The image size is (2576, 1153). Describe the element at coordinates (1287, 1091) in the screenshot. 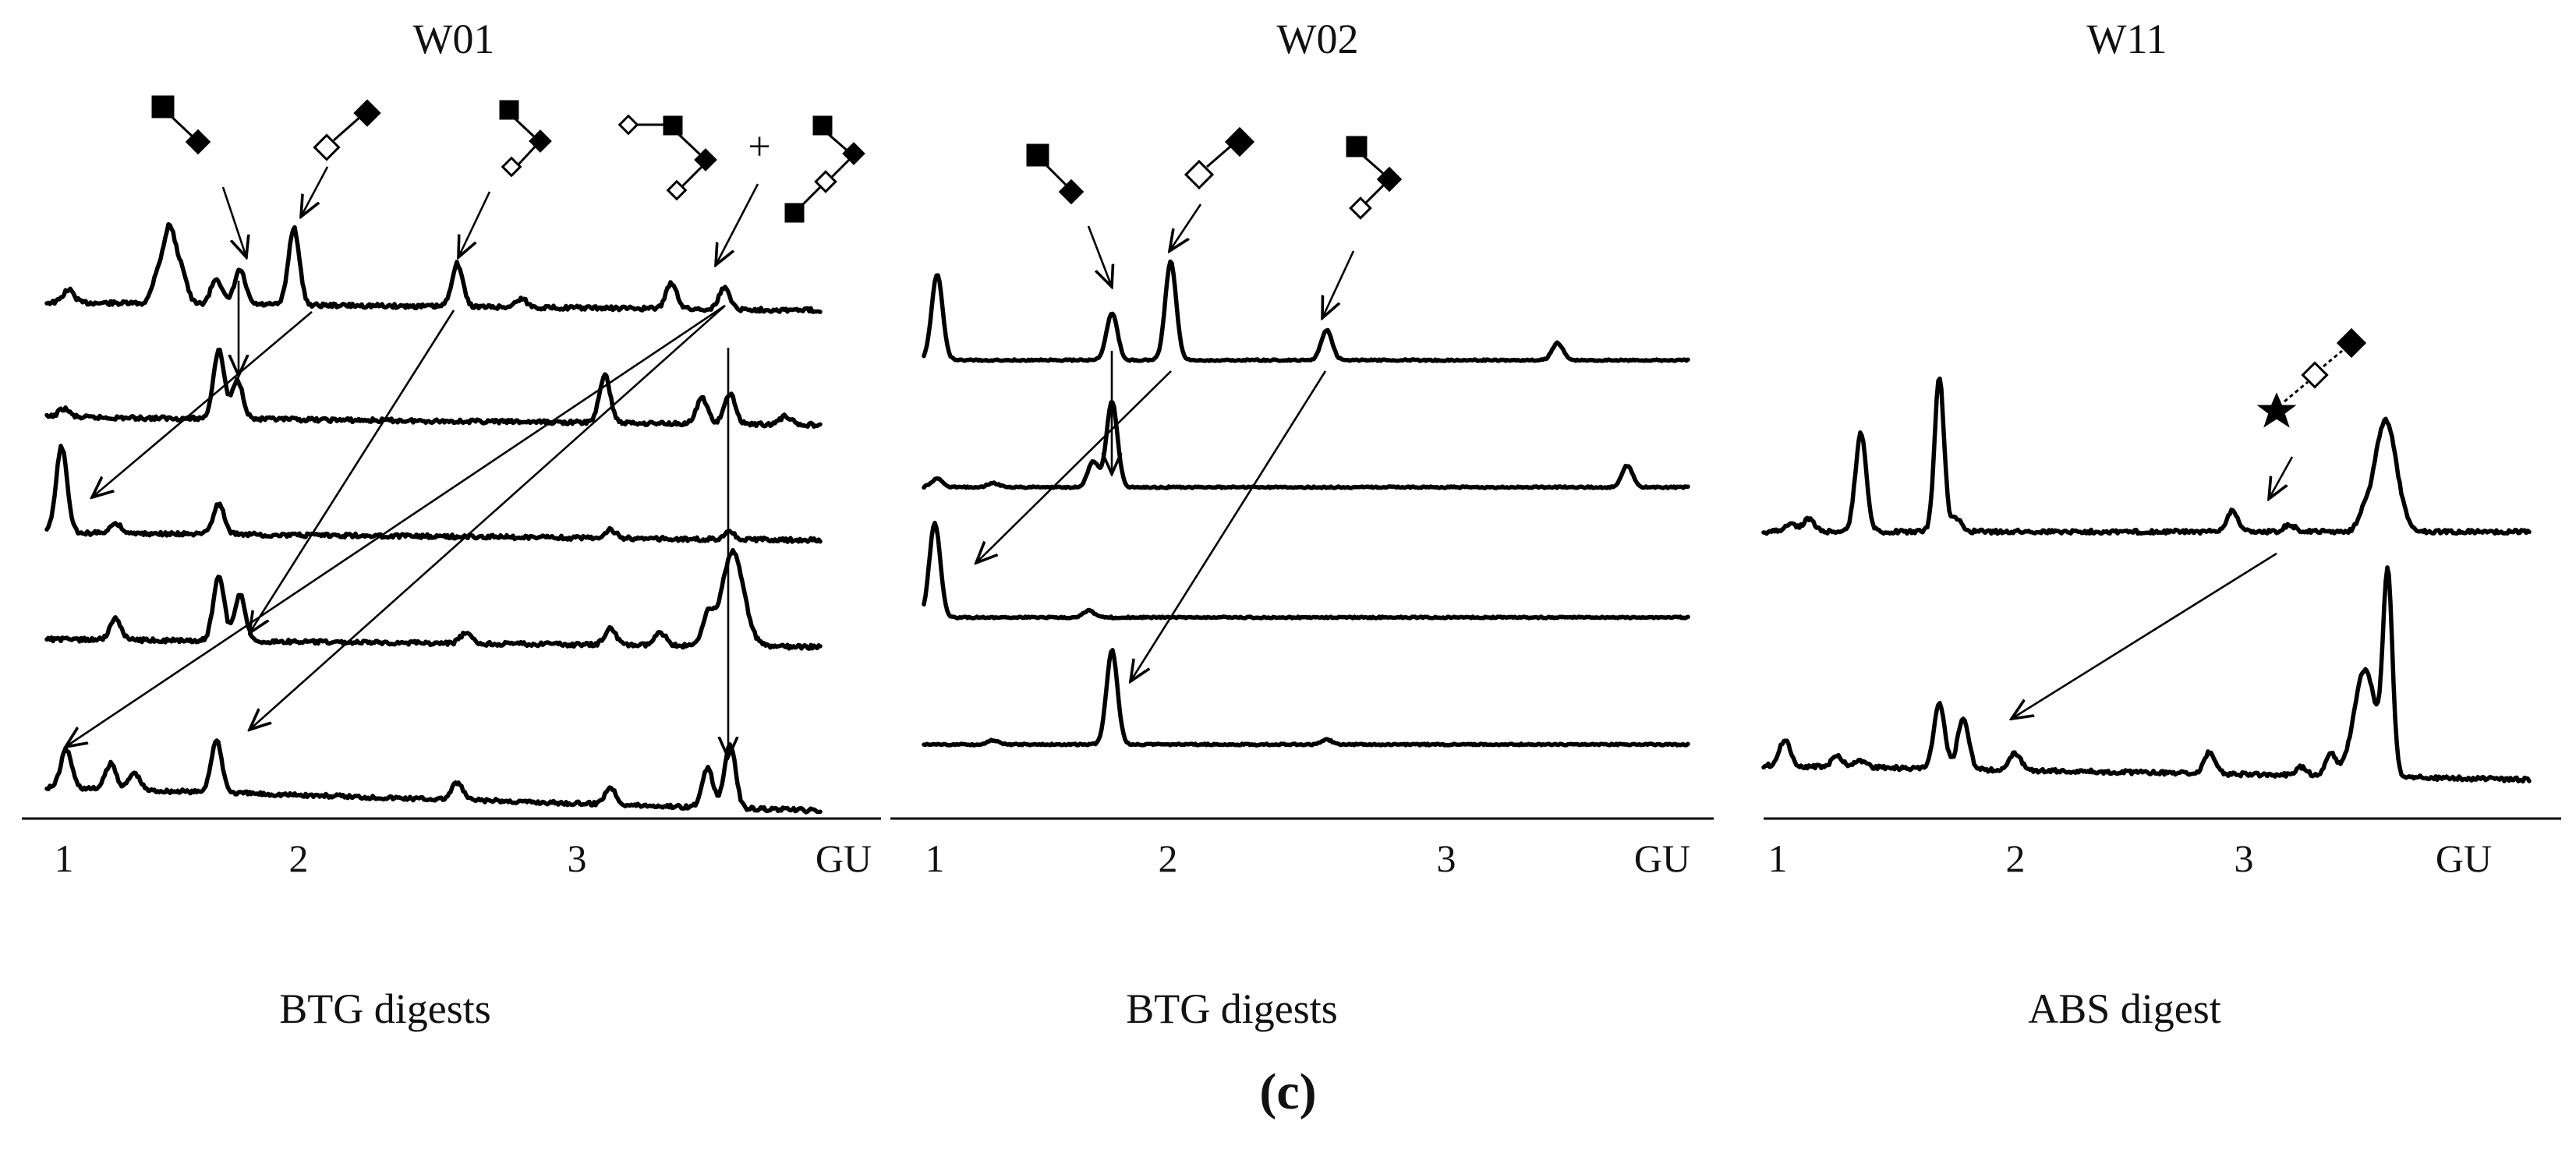

I see `panel-letter: (c)` at that location.